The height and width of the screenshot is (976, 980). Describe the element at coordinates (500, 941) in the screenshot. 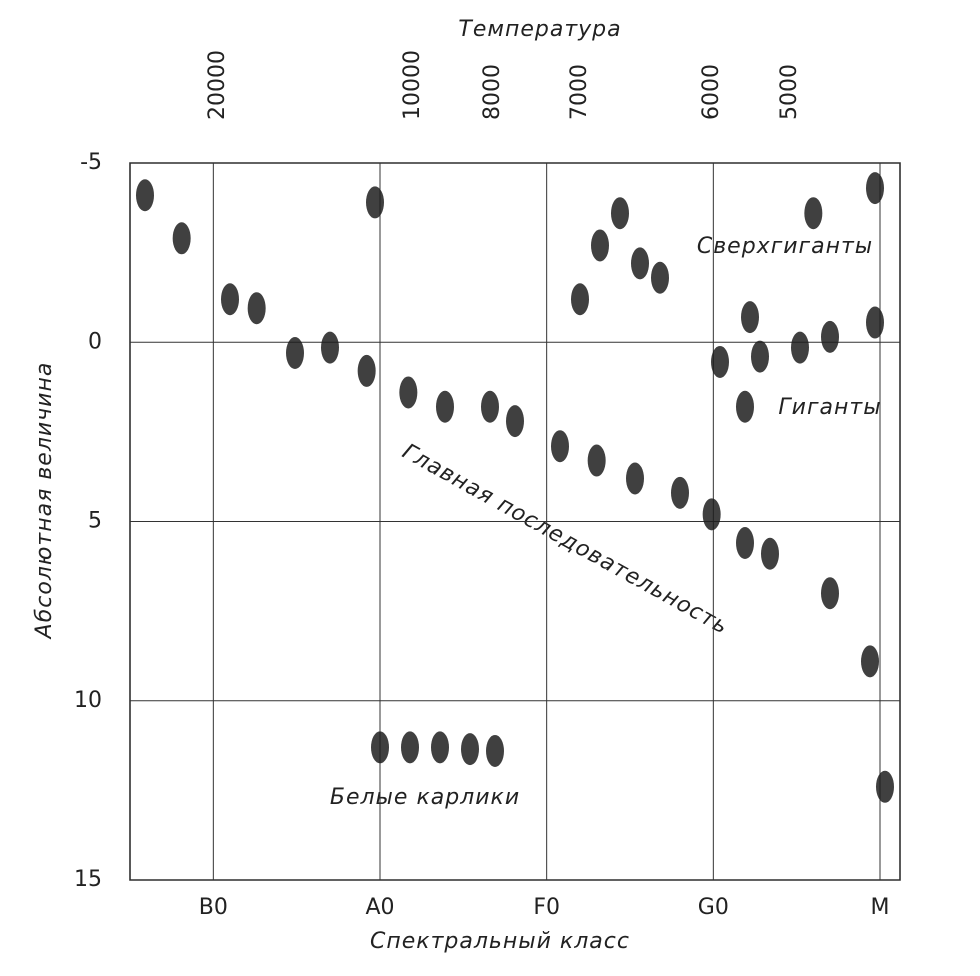

I see `x-axis-label: Спектральный класс` at that location.